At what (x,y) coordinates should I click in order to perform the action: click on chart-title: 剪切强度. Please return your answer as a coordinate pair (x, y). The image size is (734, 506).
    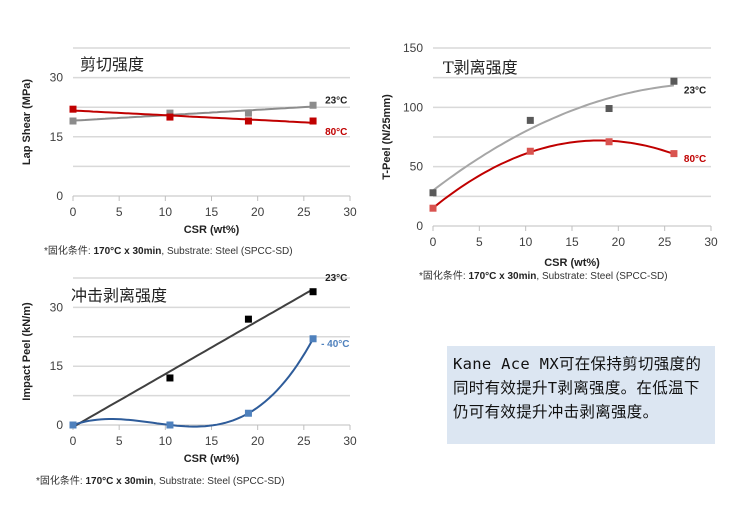
    Looking at the image, I should click on (112, 64).